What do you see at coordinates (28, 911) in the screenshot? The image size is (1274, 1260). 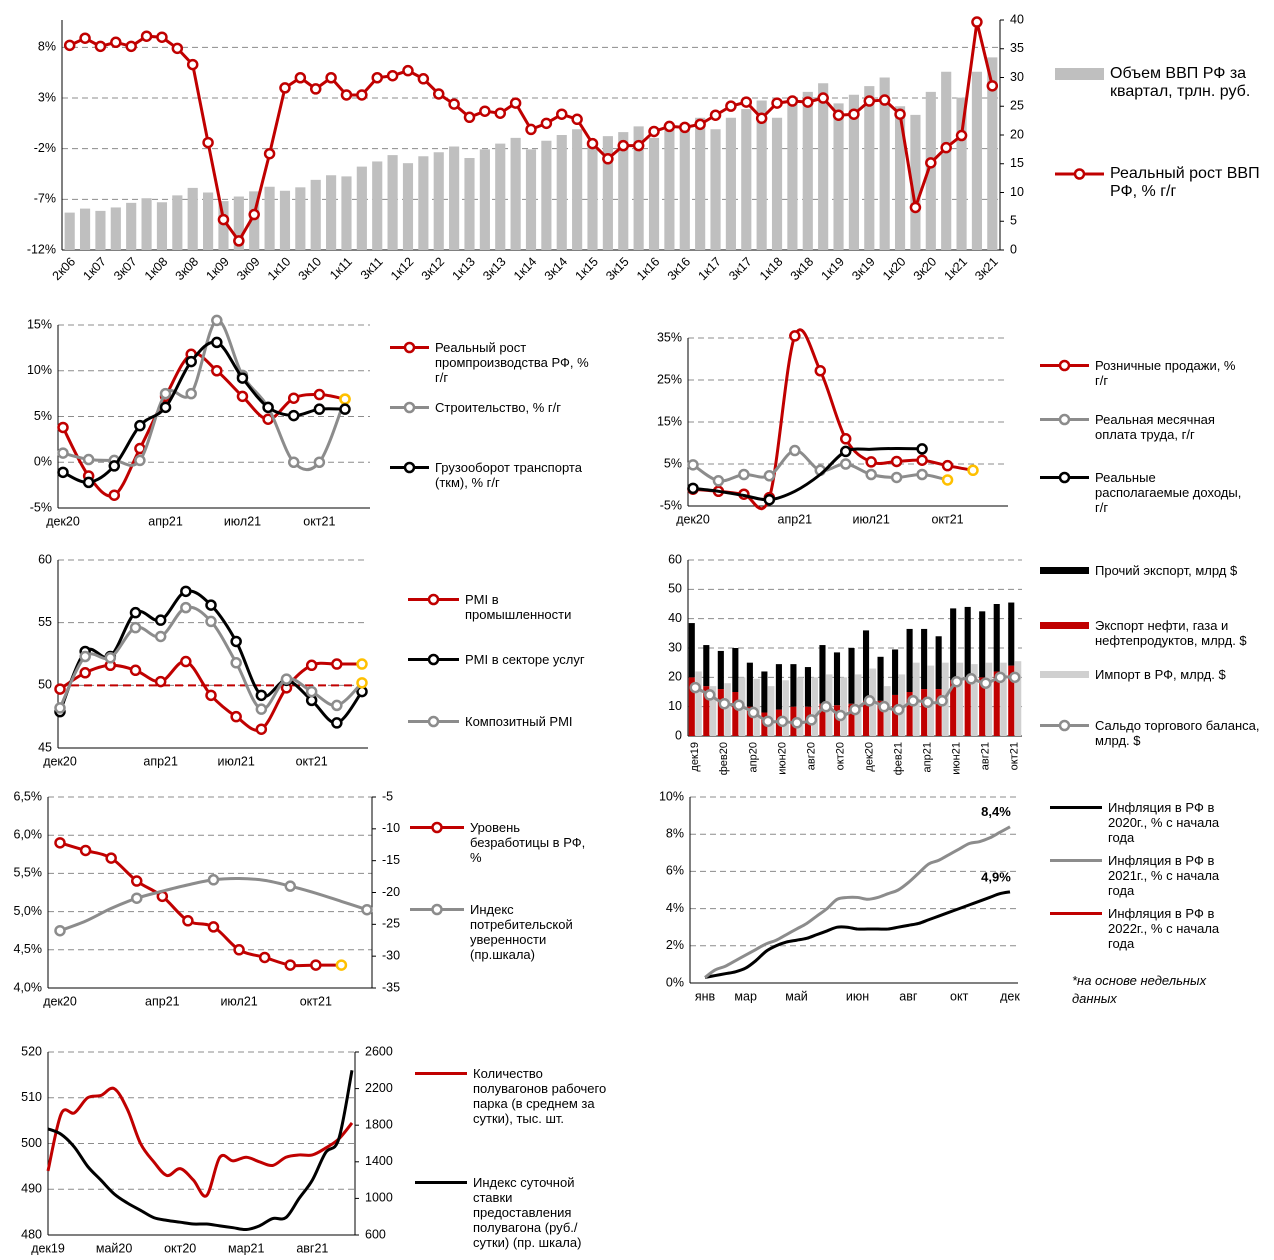 I see `y-tick-label: 5,0%` at bounding box center [28, 911].